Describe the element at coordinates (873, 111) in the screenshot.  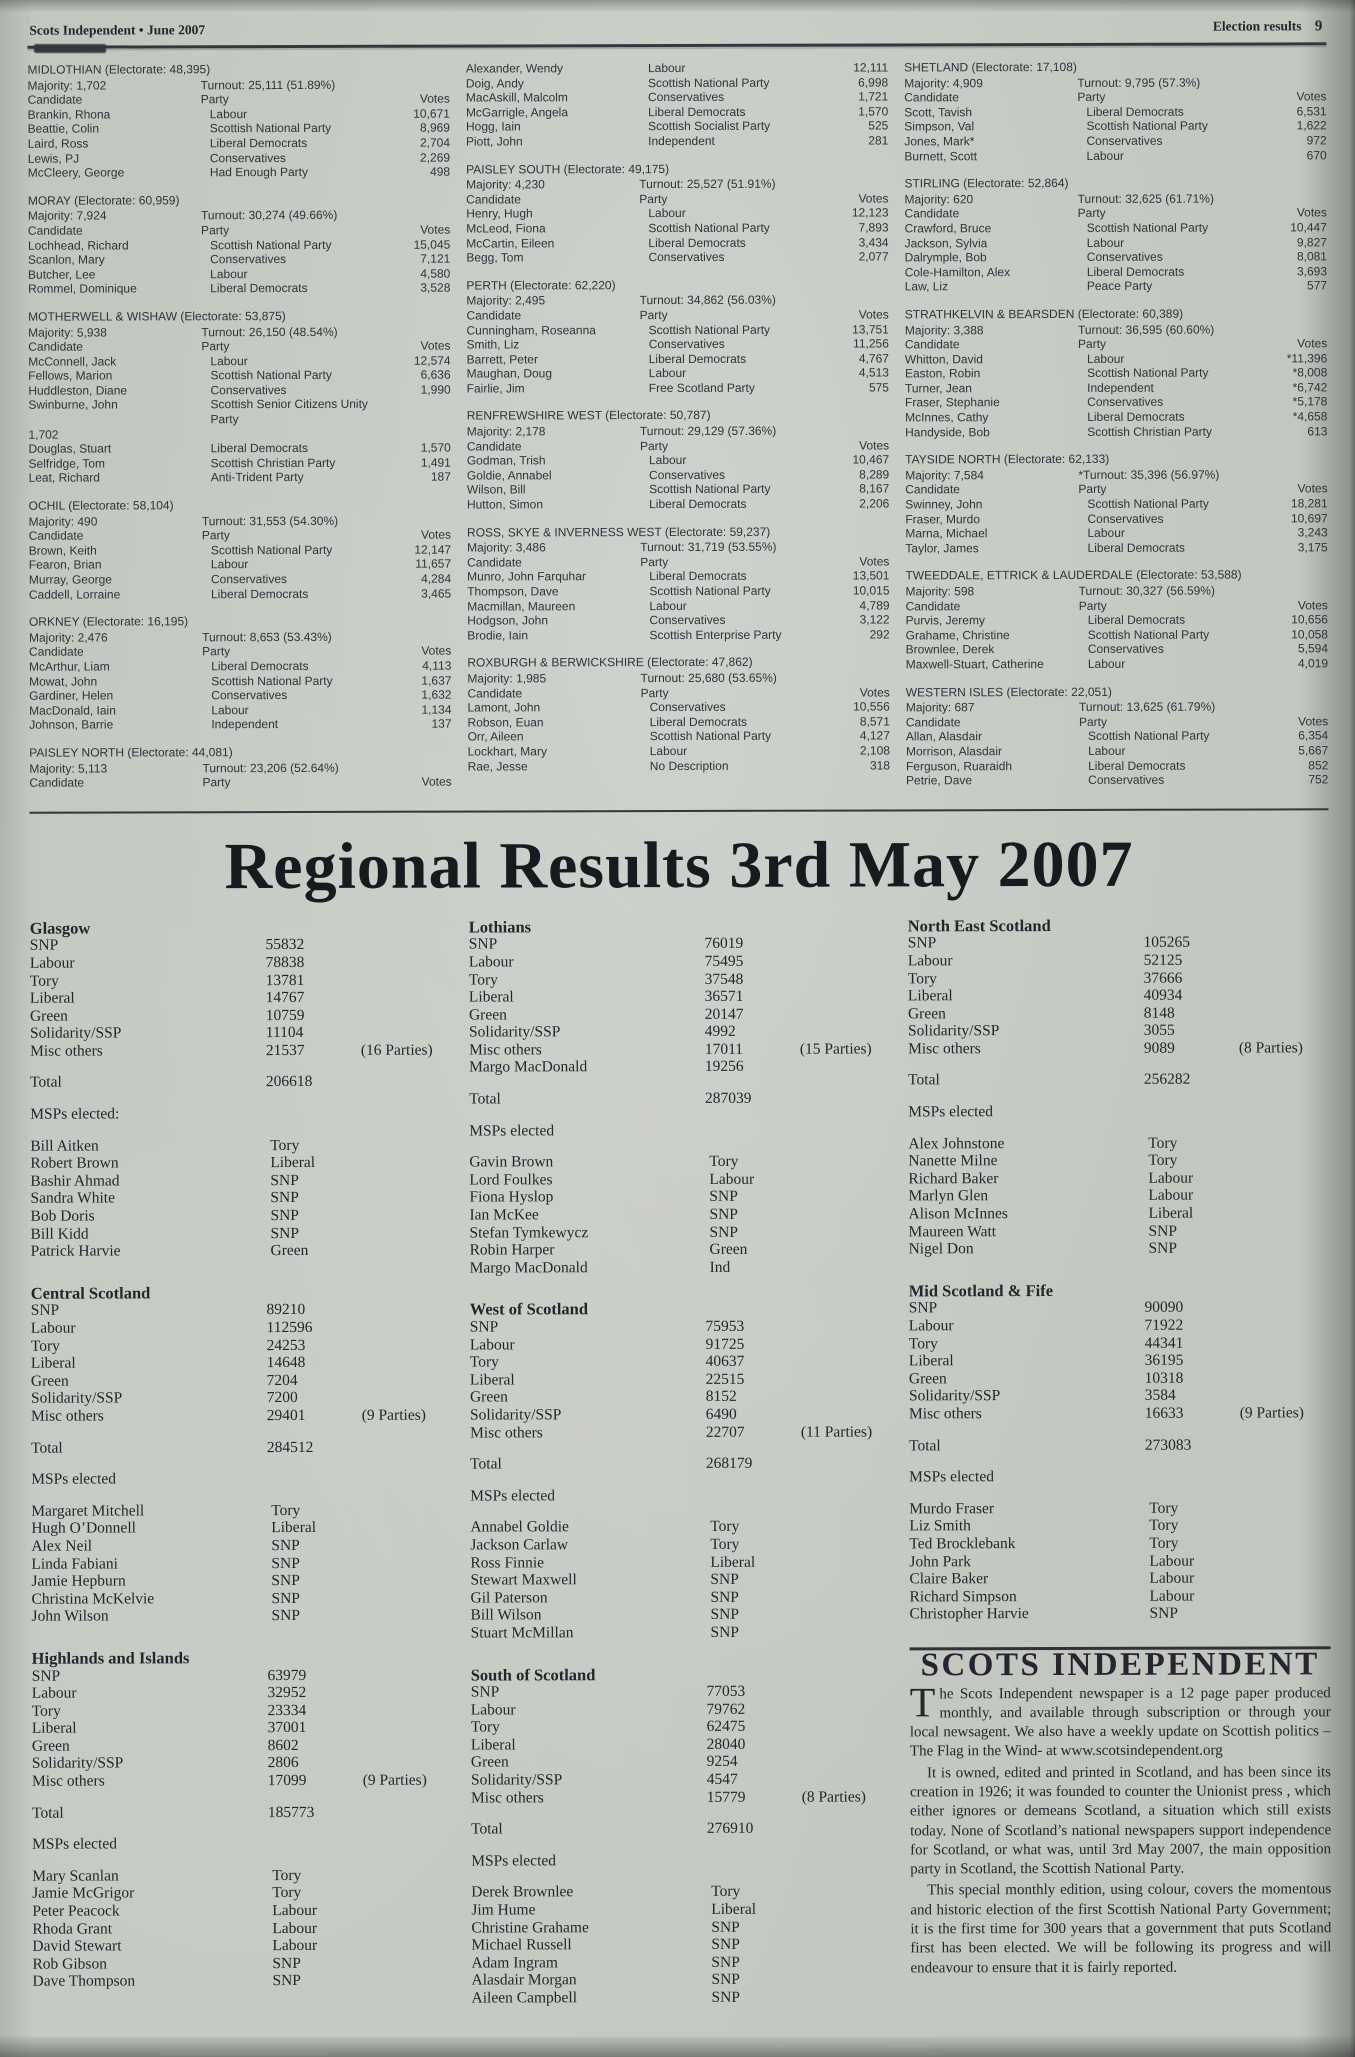
I see `votes-value: 1,570` at that location.